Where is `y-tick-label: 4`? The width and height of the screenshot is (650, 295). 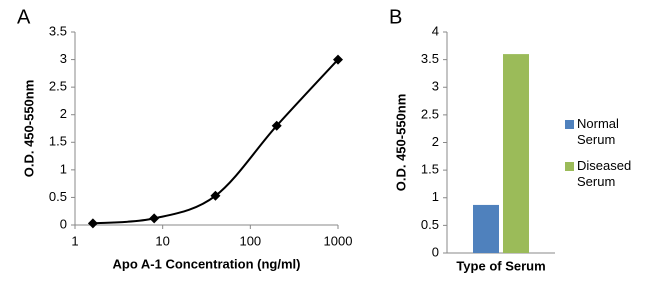
y-tick-label: 4 is located at coordinates (435, 30).